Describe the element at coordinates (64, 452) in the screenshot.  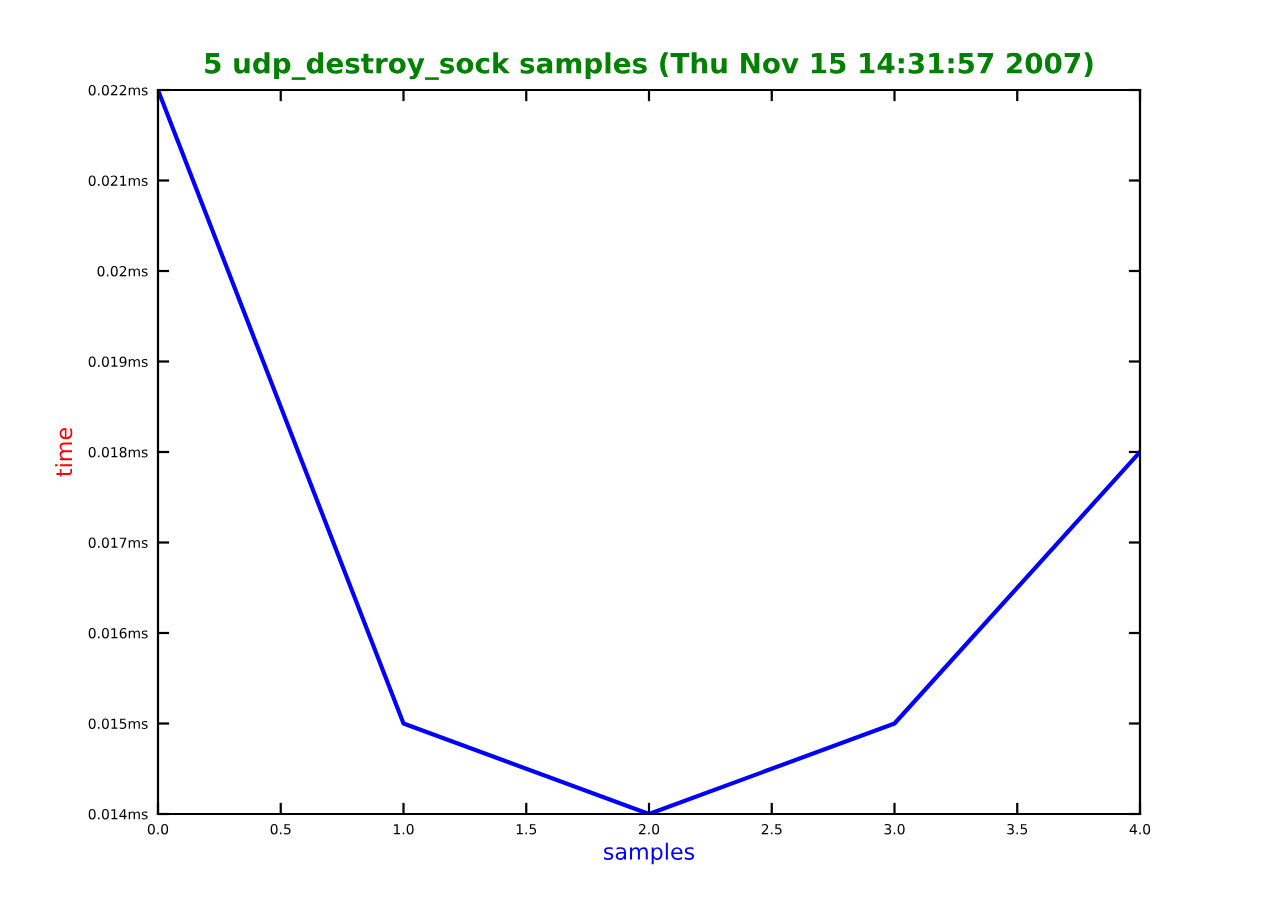
I see `y-axis-title: time` at that location.